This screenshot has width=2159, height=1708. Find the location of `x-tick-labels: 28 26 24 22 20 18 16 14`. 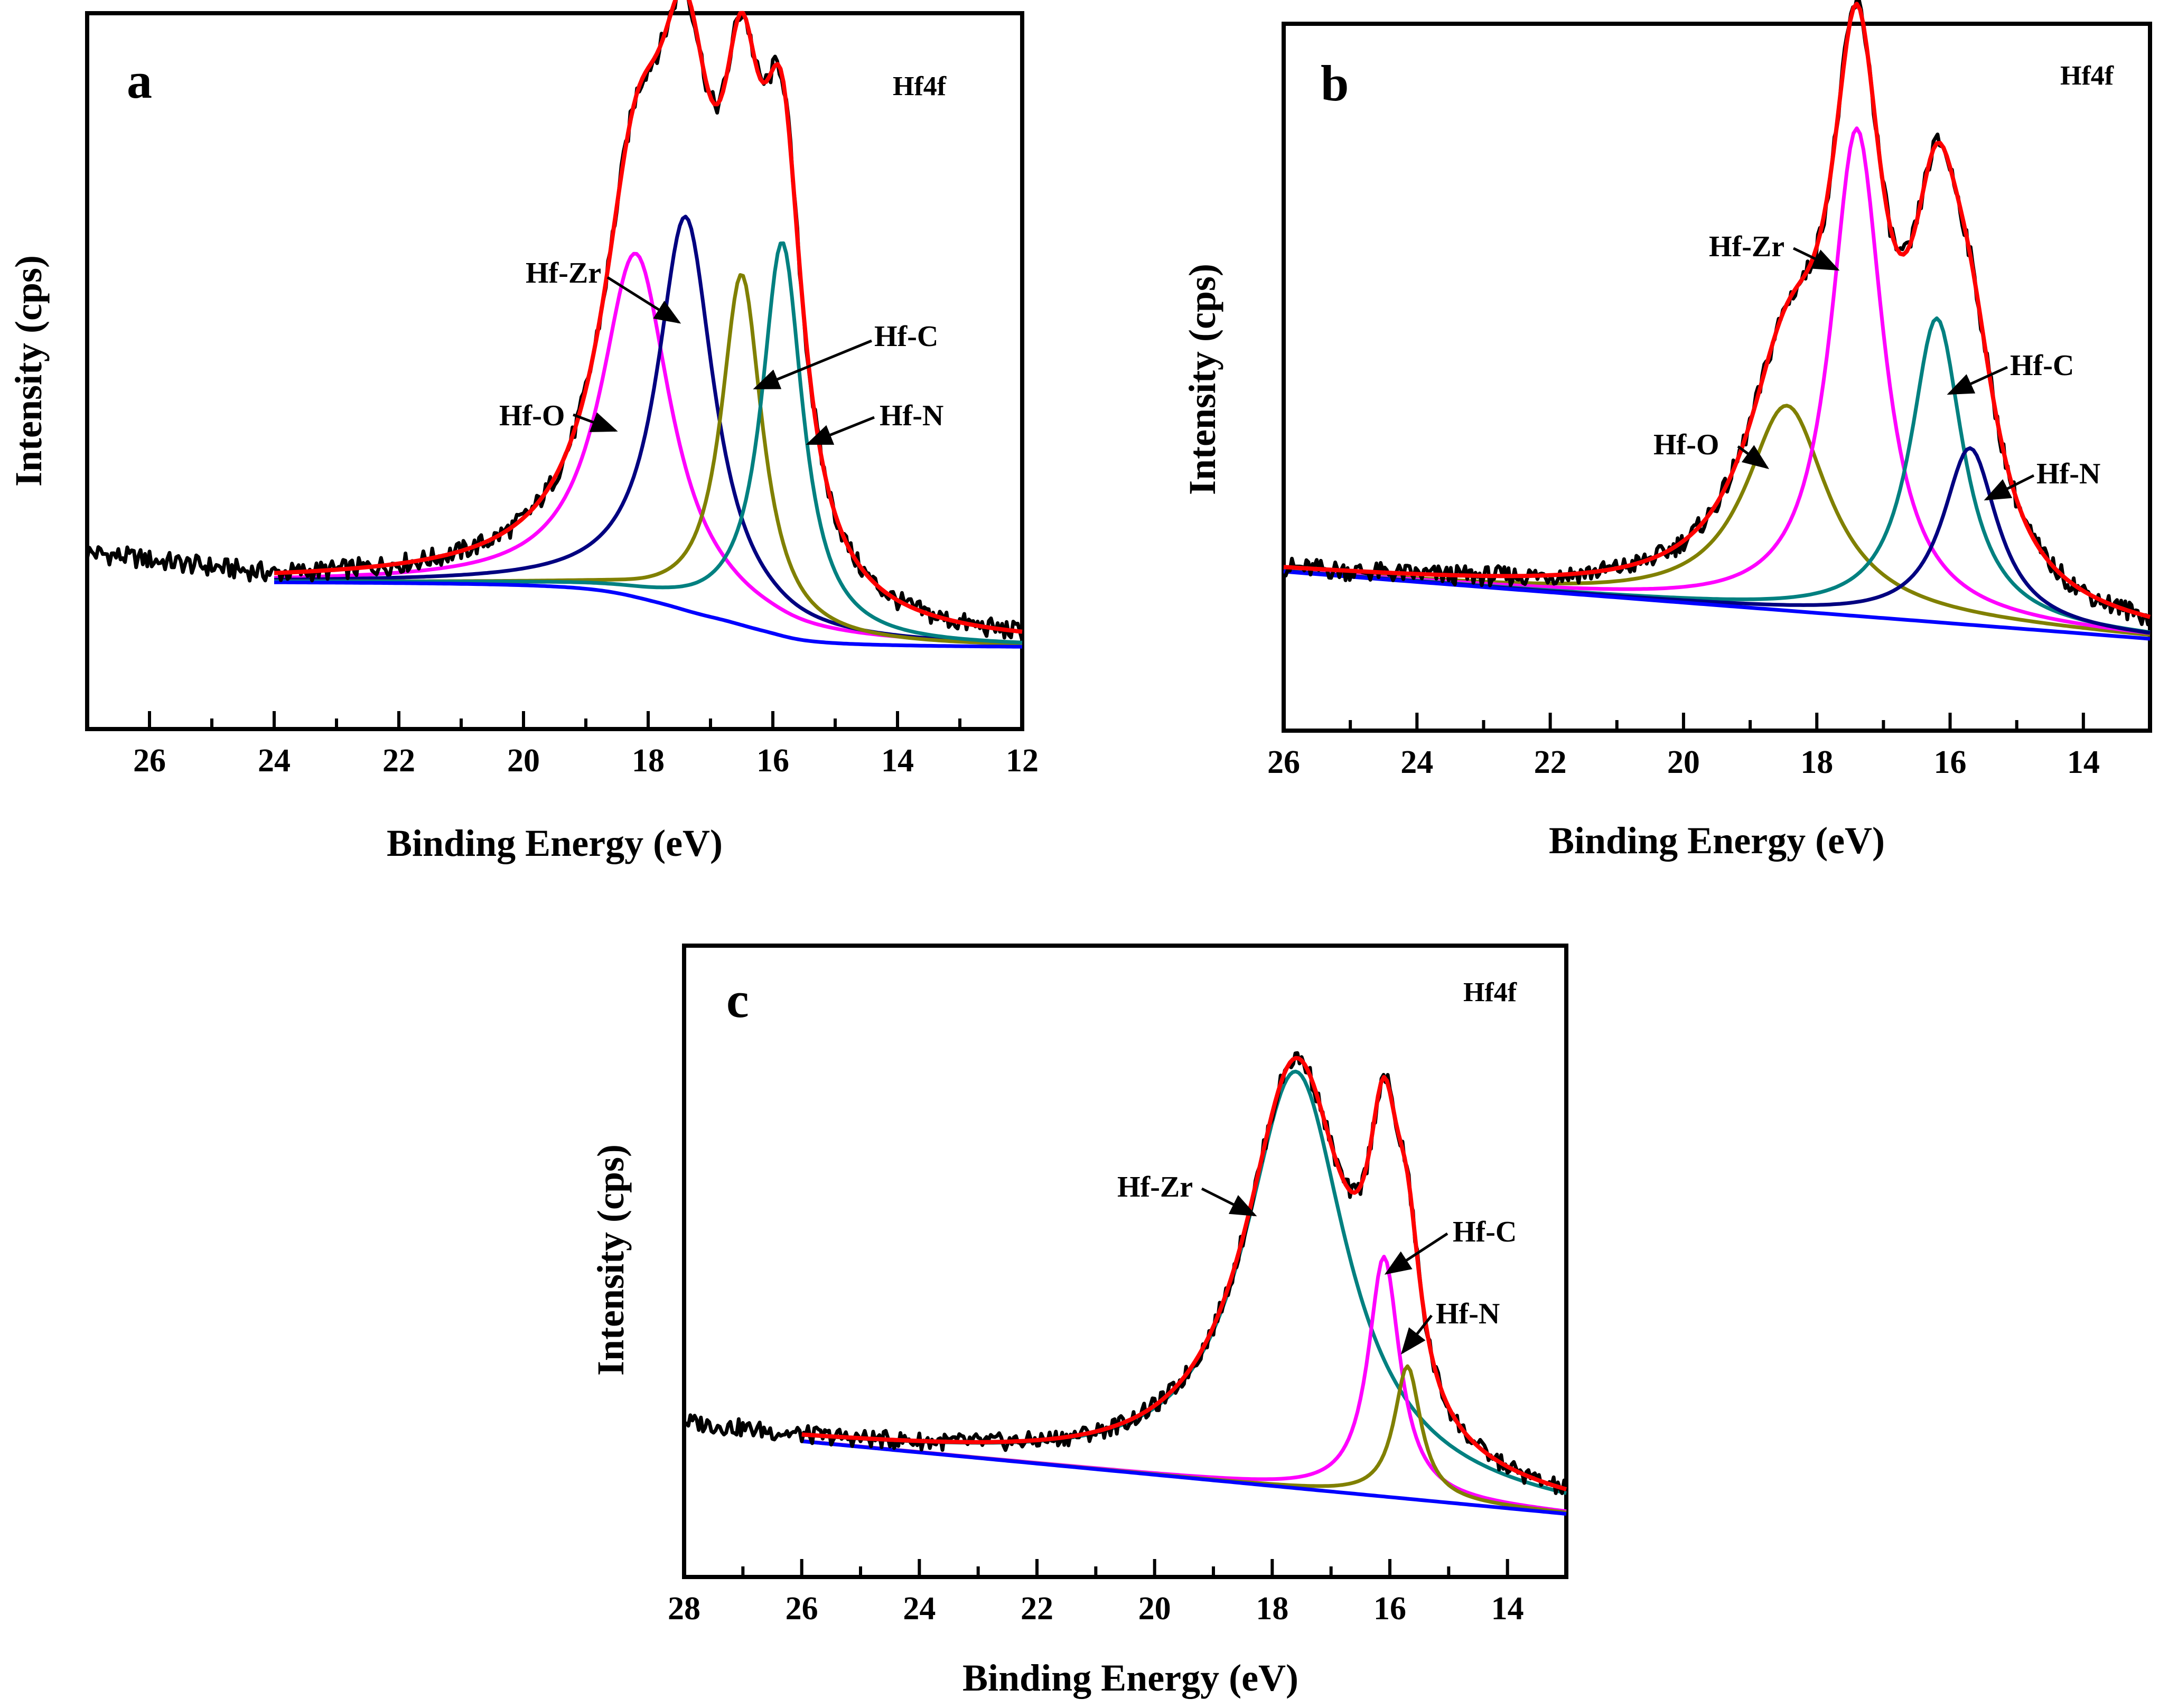

x-tick-labels: 28 26 24 22 20 18 16 14 is located at coordinates (1096, 1609).